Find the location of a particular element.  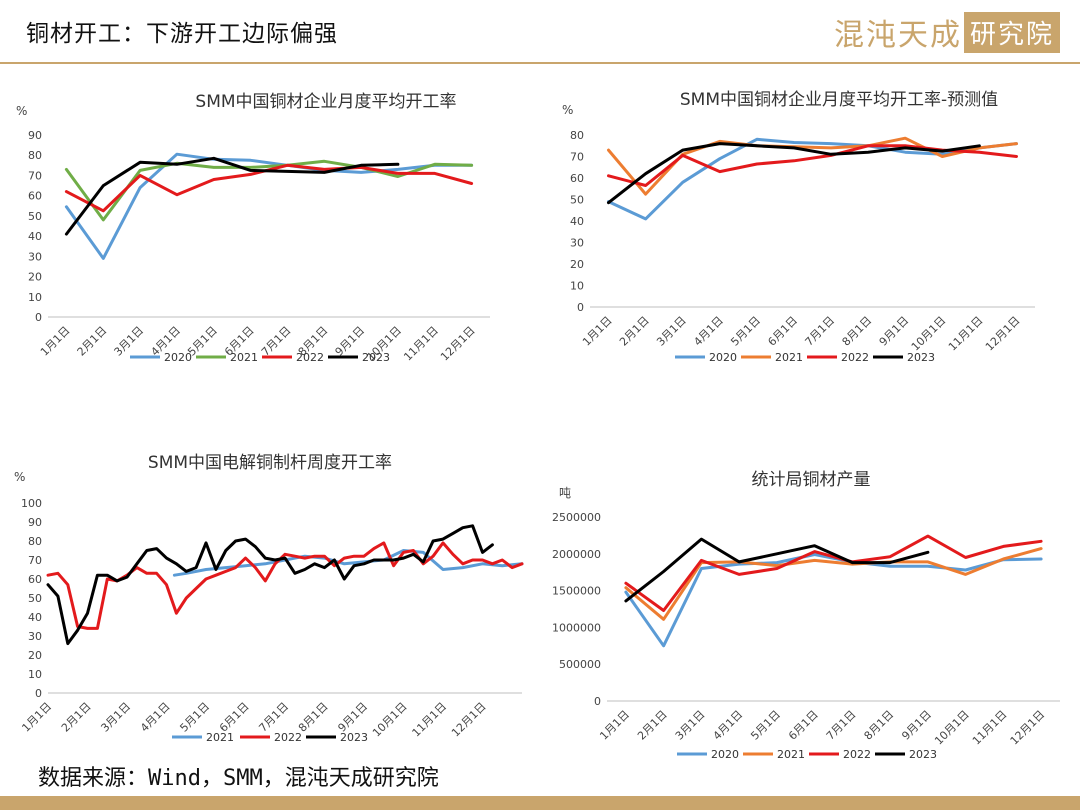

chart-title: 统计局铜材产量 is located at coordinates (811, 480).